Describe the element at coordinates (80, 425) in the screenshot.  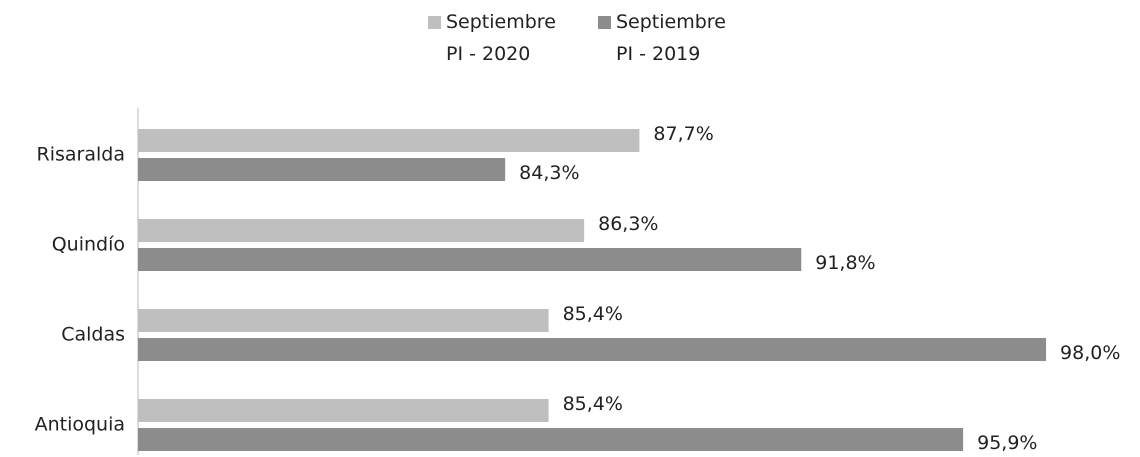
I see `y-tick-label: Antioquia` at that location.